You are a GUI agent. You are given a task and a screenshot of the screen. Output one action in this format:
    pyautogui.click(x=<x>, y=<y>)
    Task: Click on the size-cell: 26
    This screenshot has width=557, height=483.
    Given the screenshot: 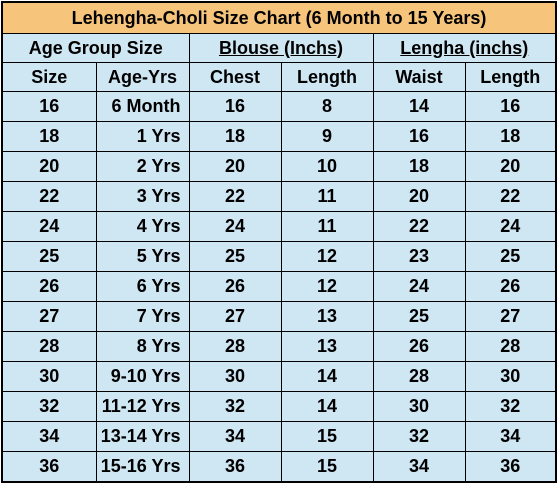 What is the action you would take?
    pyautogui.click(x=49, y=286)
    